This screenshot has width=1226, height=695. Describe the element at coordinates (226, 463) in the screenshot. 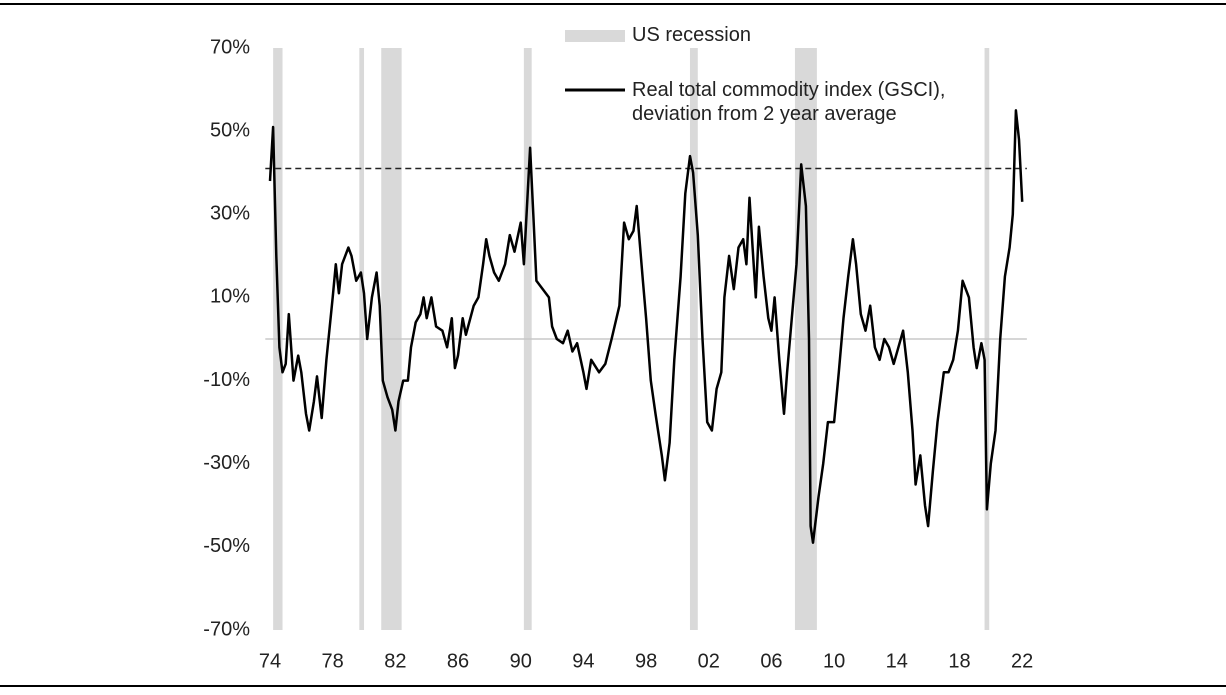

I see `y-tick-label: -30%` at that location.